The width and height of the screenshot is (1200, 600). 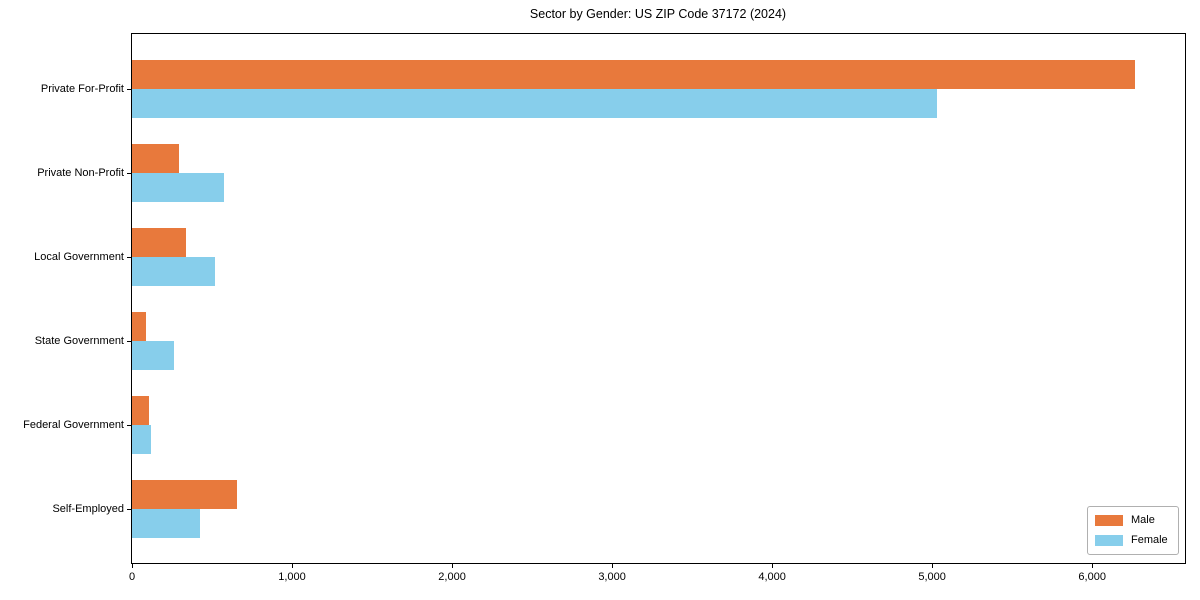 I want to click on x-tick-label: 1,000, so click(x=292, y=577).